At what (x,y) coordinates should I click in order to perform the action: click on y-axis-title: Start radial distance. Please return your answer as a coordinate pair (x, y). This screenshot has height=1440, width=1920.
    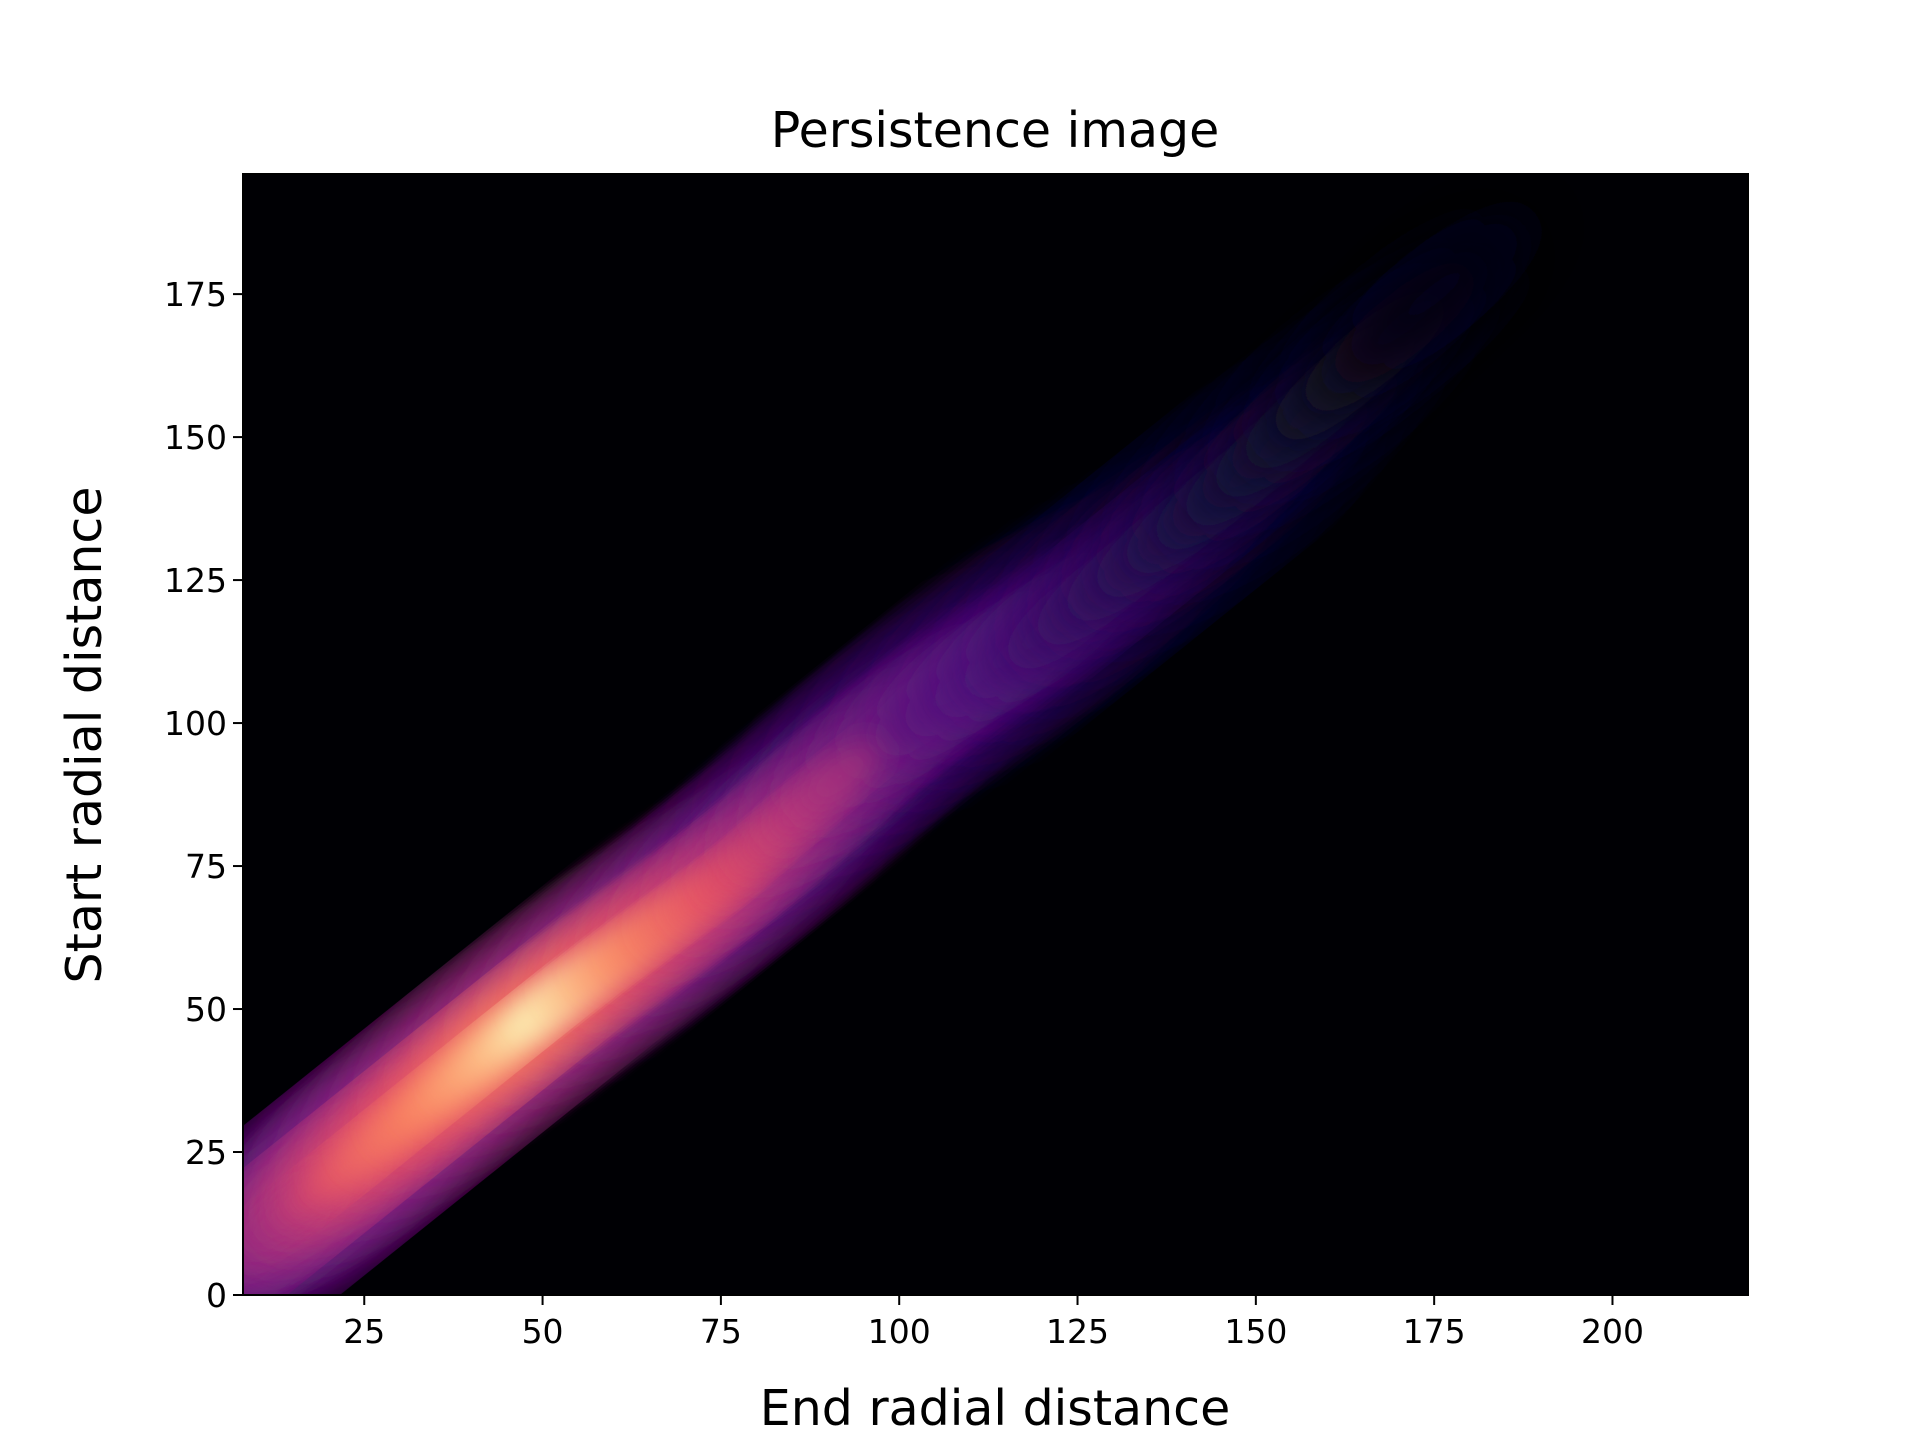
    Looking at the image, I should click on (84, 734).